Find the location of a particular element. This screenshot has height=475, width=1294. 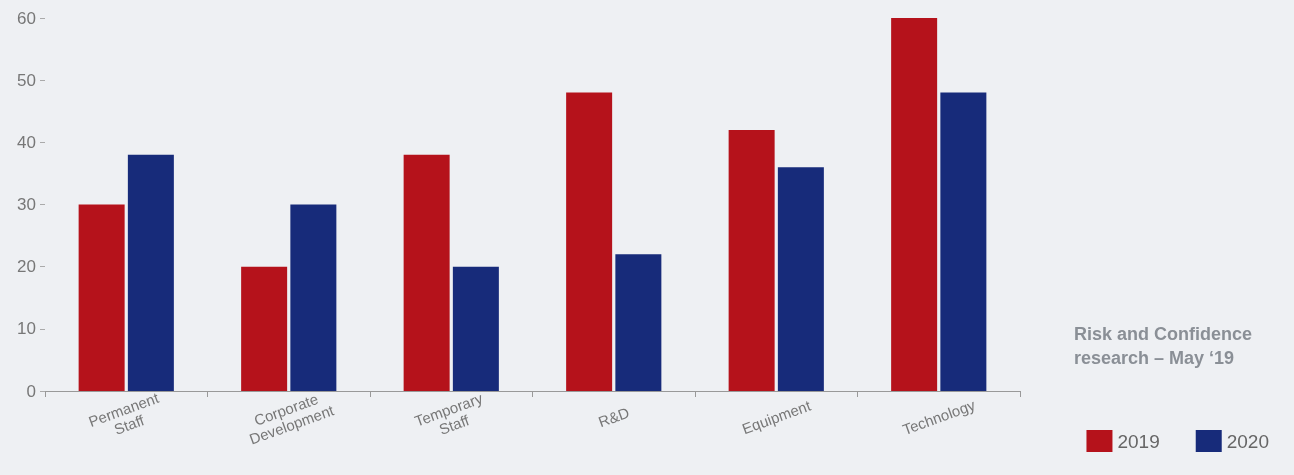

y-tick-label: 30 is located at coordinates (26, 204).